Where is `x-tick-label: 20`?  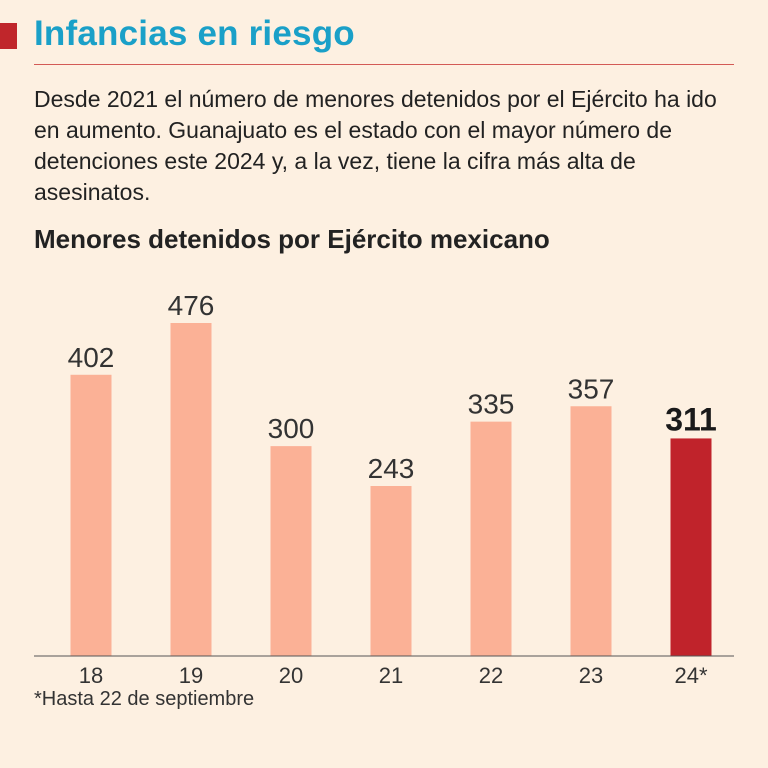
x-tick-label: 20 is located at coordinates (291, 675).